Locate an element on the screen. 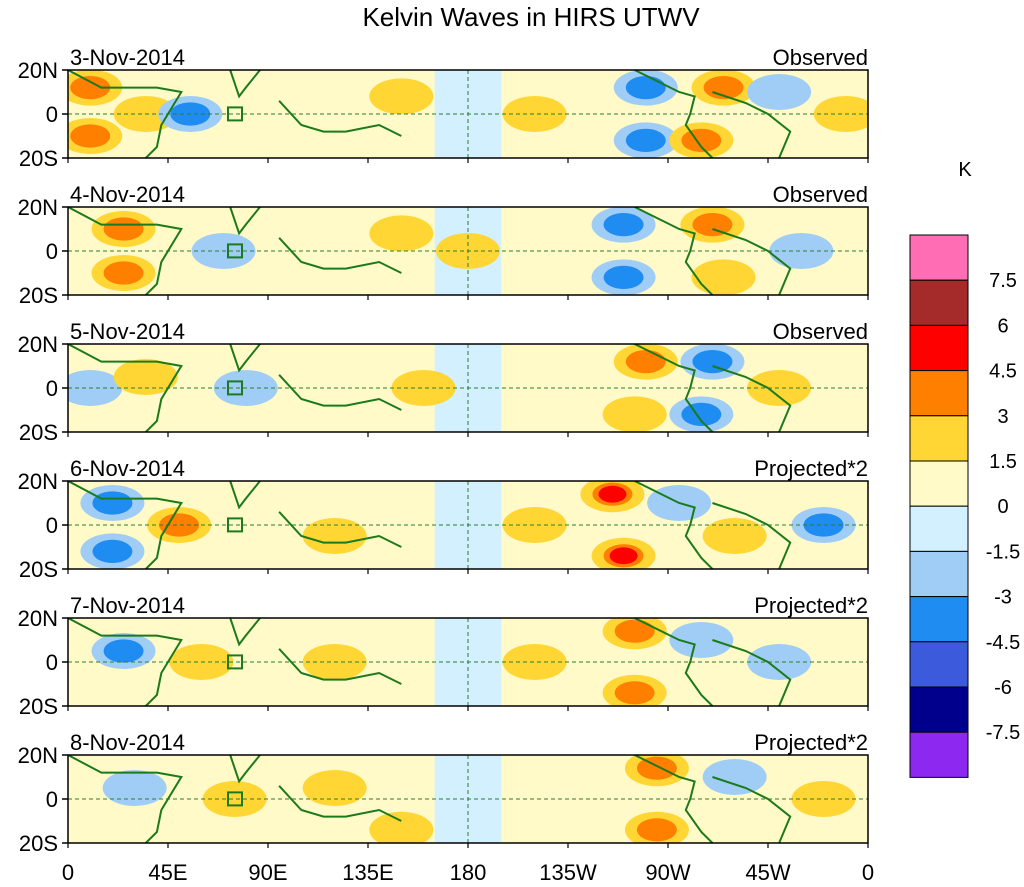 This screenshot has width=1024, height=887. colorbar-level-label: 1.5 is located at coordinates (1003, 462).